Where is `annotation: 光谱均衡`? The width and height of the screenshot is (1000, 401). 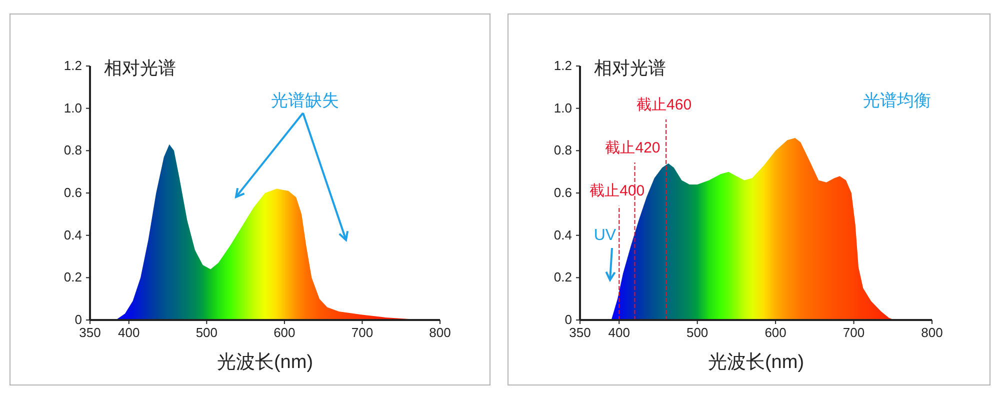 annotation: 光谱均衡 is located at coordinates (897, 100).